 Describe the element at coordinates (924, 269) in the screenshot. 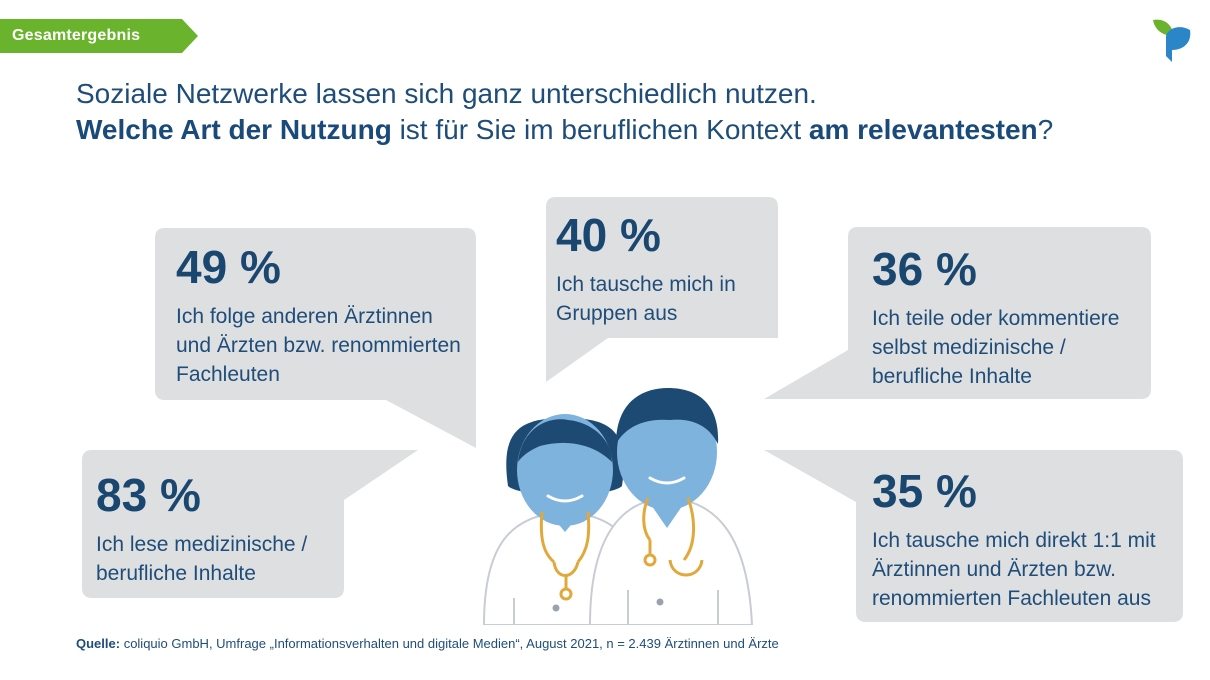

I see `stat-percent: 36 %` at that location.